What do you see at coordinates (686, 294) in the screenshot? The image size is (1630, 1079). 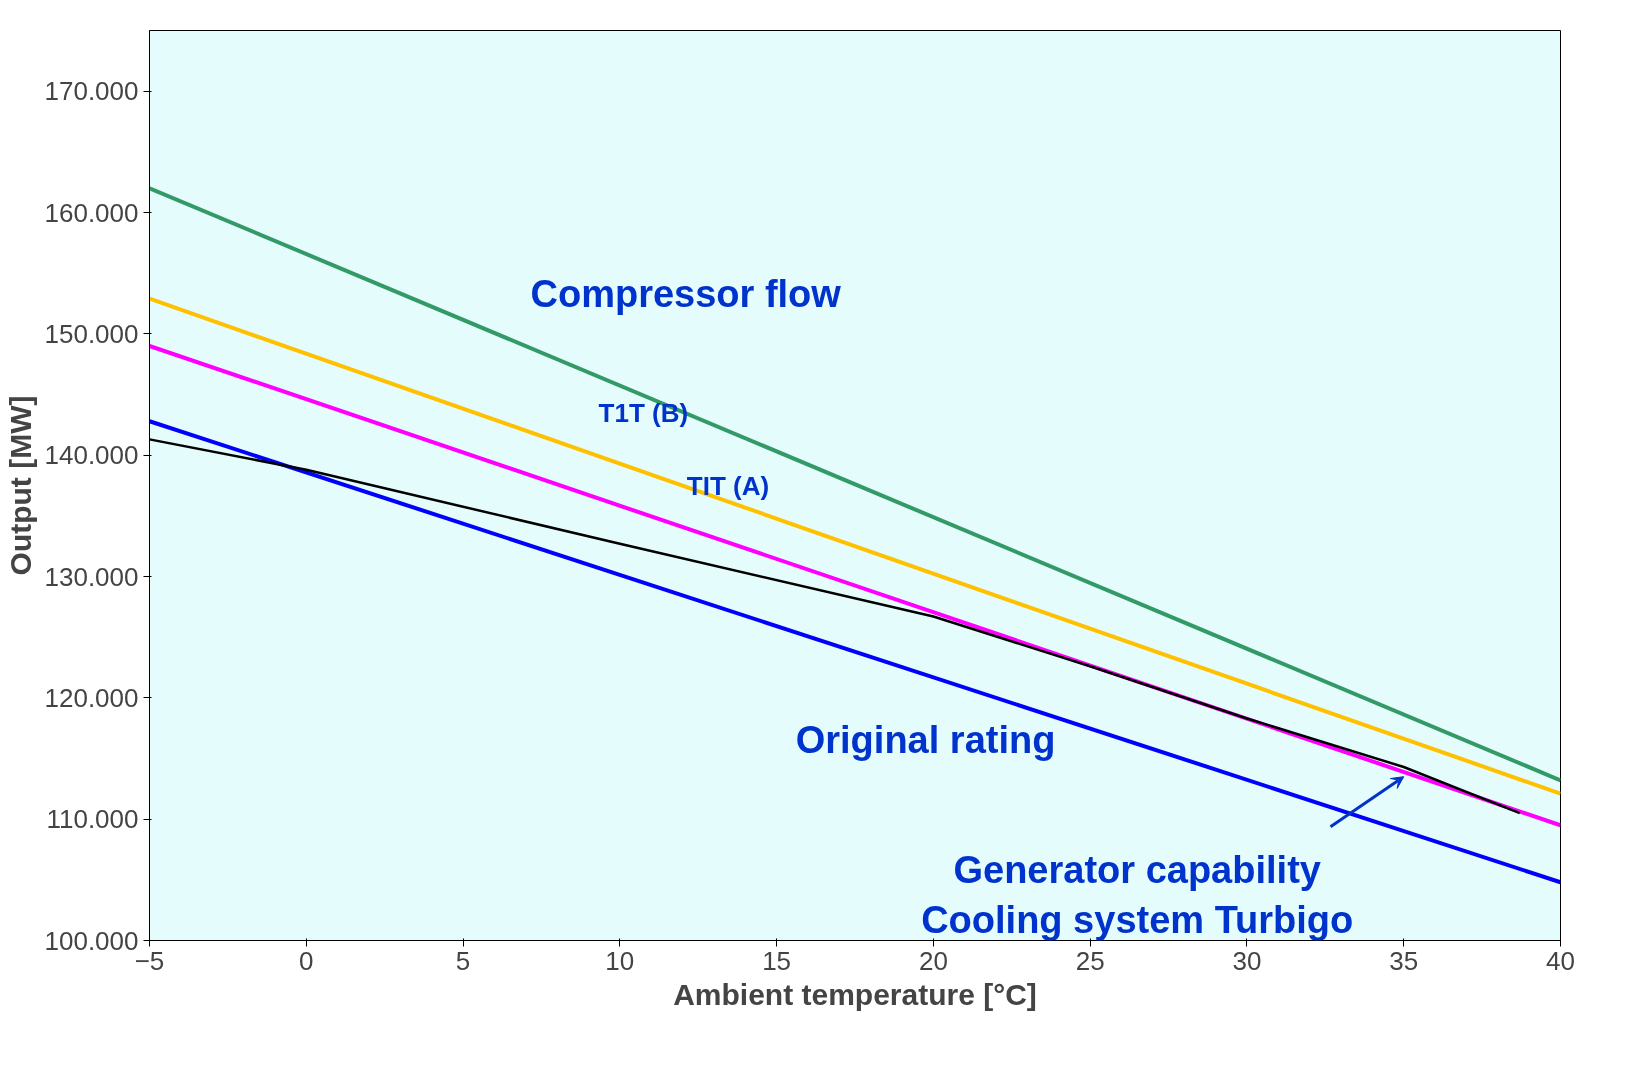 I see `annotation: Compressor flow` at bounding box center [686, 294].